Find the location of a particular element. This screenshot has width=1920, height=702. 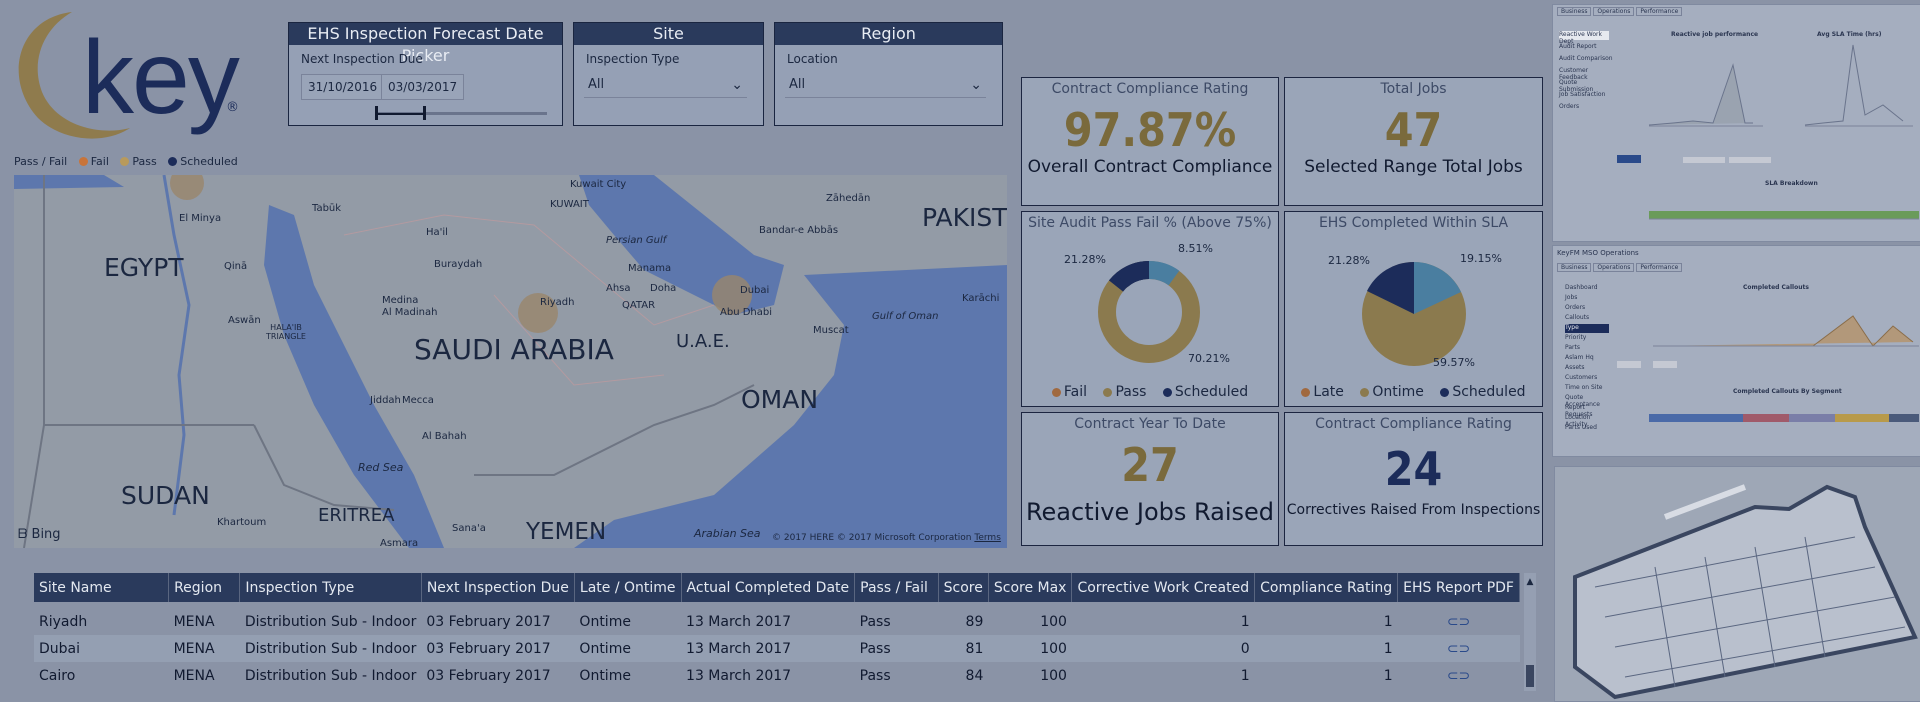

map-place: El Minya is located at coordinates (200, 218).